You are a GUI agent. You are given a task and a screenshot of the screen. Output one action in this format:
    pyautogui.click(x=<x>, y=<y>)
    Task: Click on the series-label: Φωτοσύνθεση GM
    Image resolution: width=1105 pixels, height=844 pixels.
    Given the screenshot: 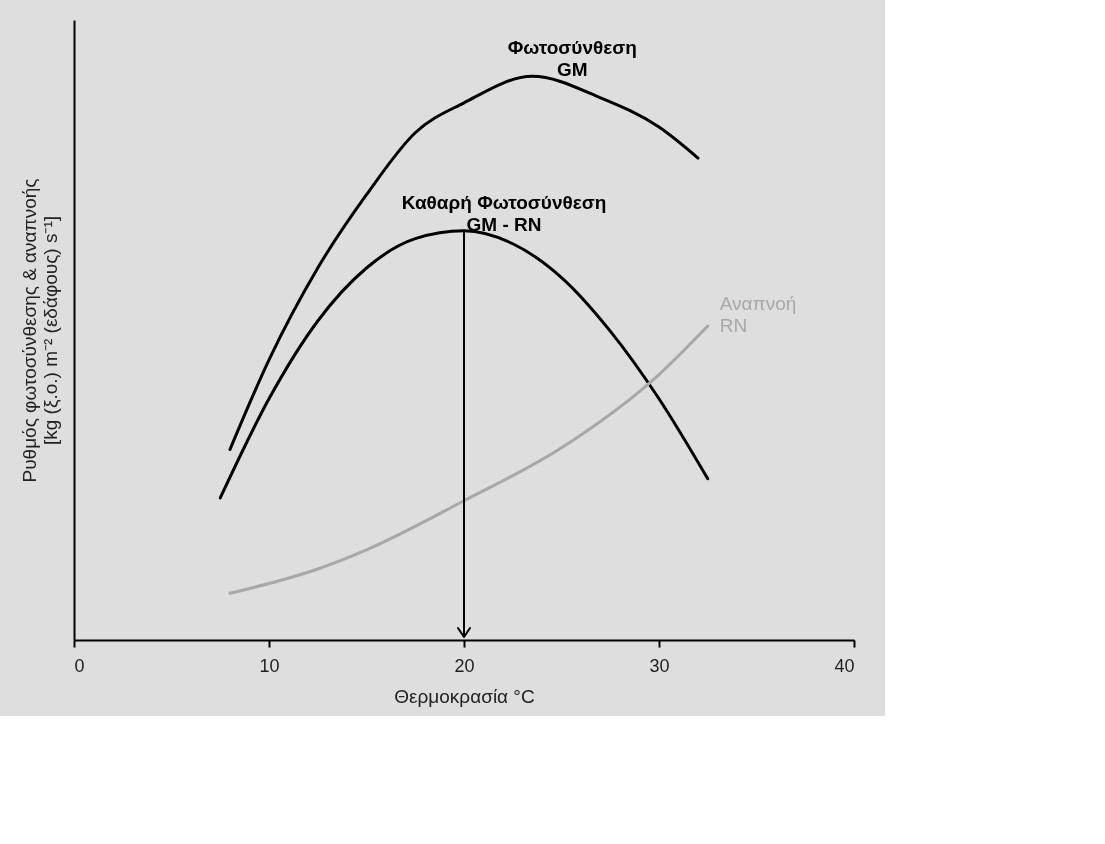 What is the action you would take?
    pyautogui.click(x=572, y=59)
    